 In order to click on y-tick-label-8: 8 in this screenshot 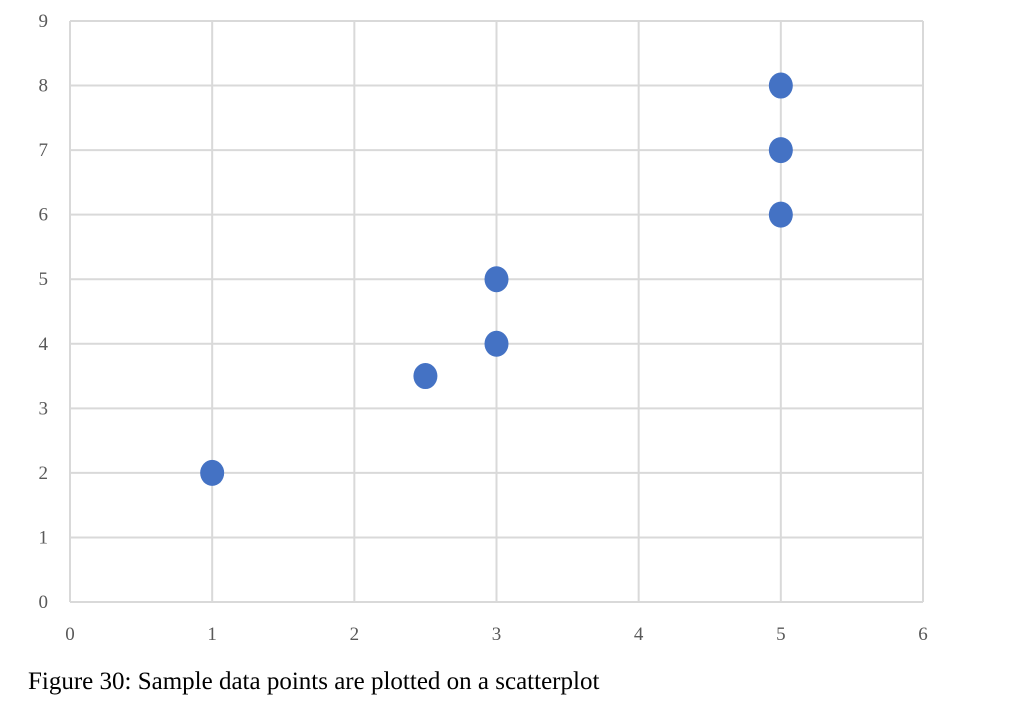, I will do `click(44, 86)`.